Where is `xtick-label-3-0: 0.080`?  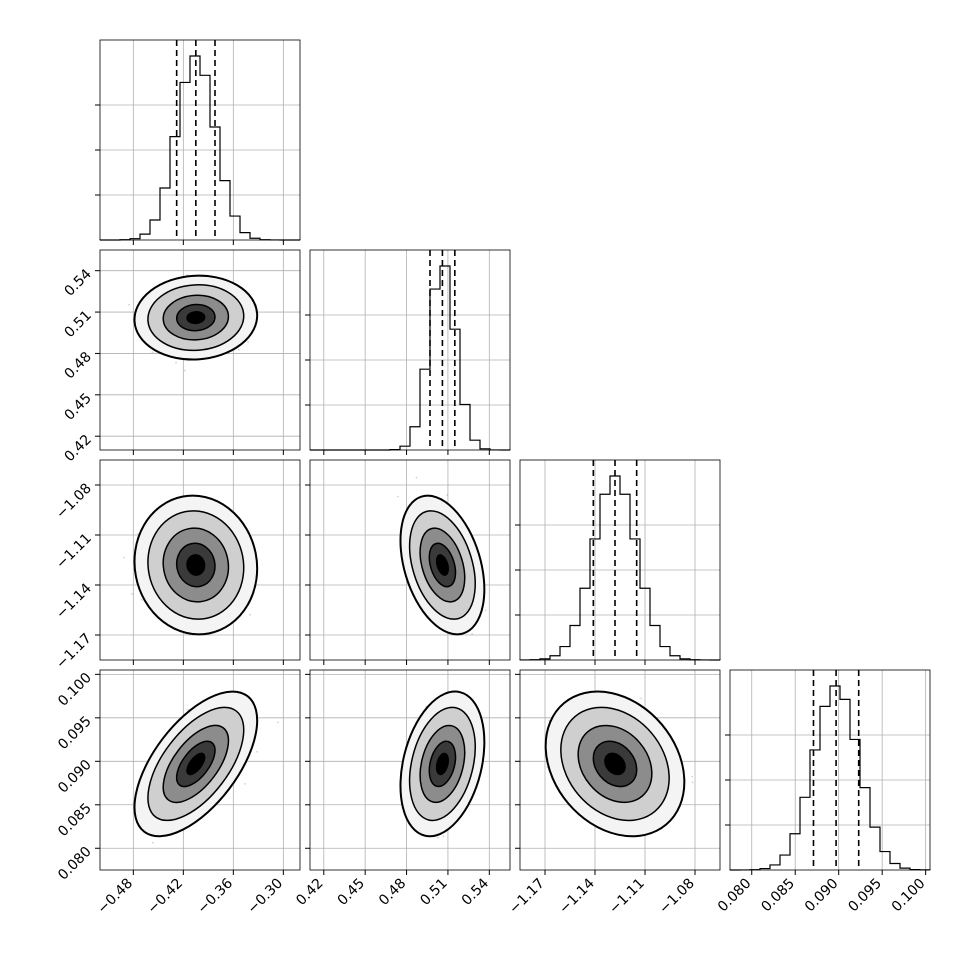 xtick-label-3-0: 0.080 is located at coordinates (735, 896).